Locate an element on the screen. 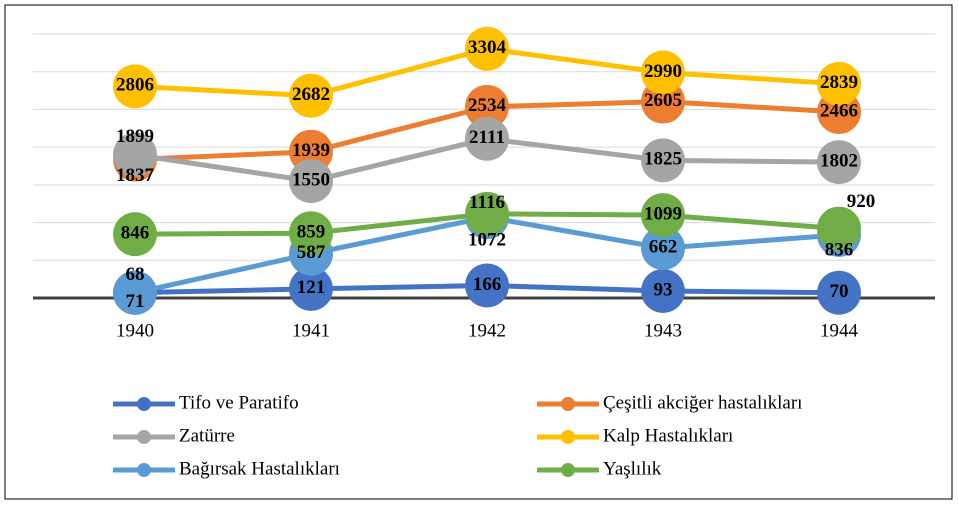  data-label: 1116 is located at coordinates (487, 202).